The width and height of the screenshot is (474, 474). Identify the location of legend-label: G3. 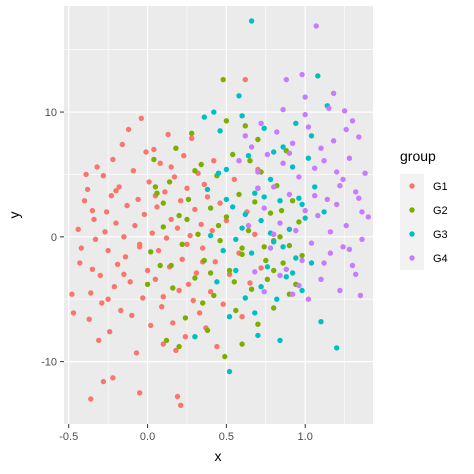
(440, 235).